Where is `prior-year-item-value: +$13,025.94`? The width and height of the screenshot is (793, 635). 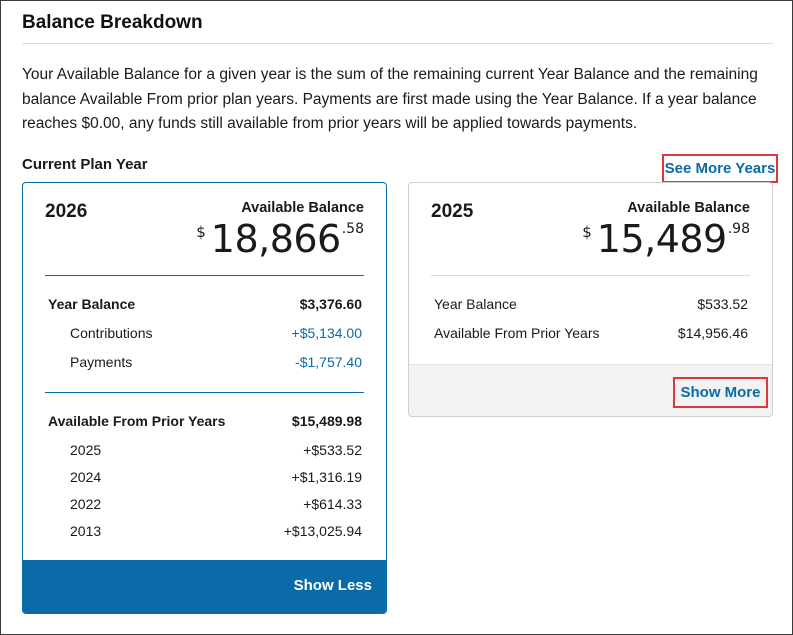
prior-year-item-value: +$13,025.94 is located at coordinates (322, 531).